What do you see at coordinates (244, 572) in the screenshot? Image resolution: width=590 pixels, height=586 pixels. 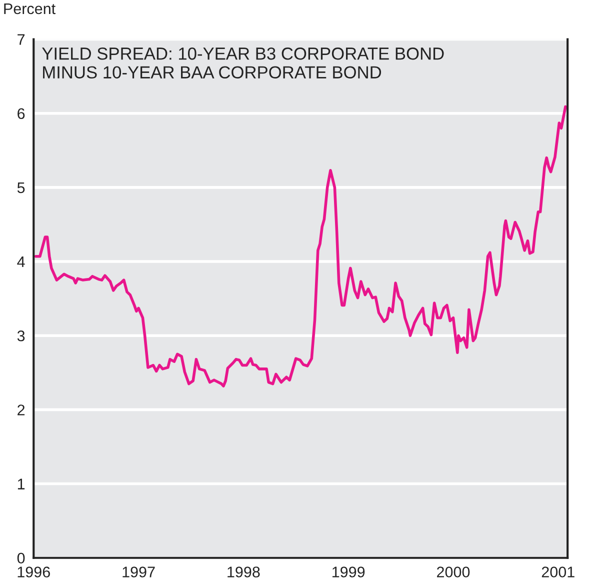 I see `x-tick-label: 1998` at bounding box center [244, 572].